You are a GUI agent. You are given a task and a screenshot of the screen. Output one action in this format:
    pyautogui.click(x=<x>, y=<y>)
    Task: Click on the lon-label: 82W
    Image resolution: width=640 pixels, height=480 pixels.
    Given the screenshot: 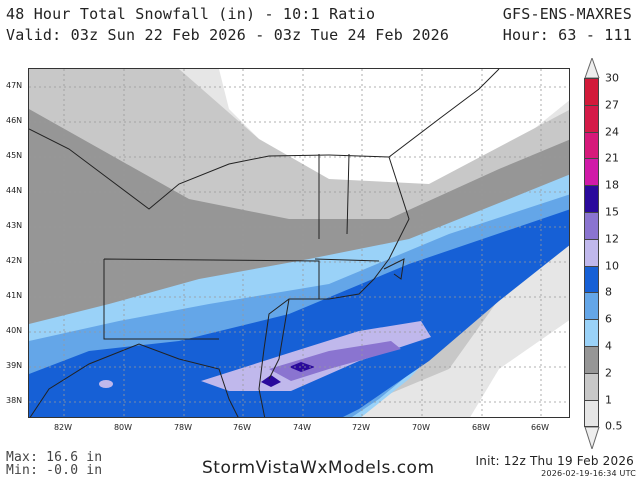 What is the action you would take?
    pyautogui.click(x=63, y=427)
    